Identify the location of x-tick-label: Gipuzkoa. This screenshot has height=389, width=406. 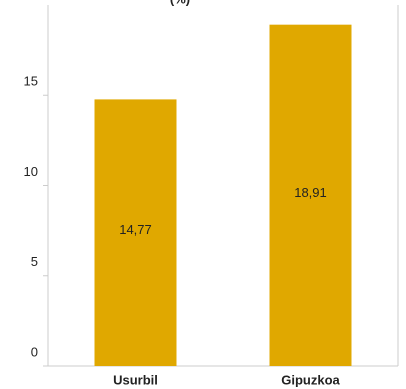
(310, 379).